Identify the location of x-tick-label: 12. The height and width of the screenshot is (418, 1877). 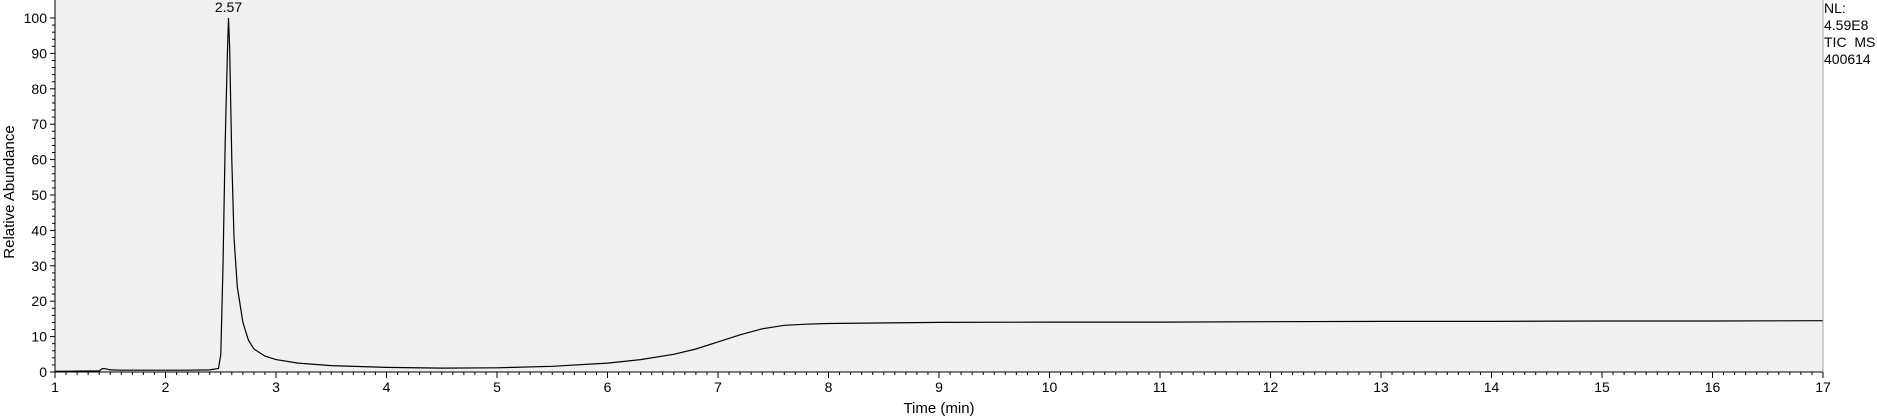
(1271, 387).